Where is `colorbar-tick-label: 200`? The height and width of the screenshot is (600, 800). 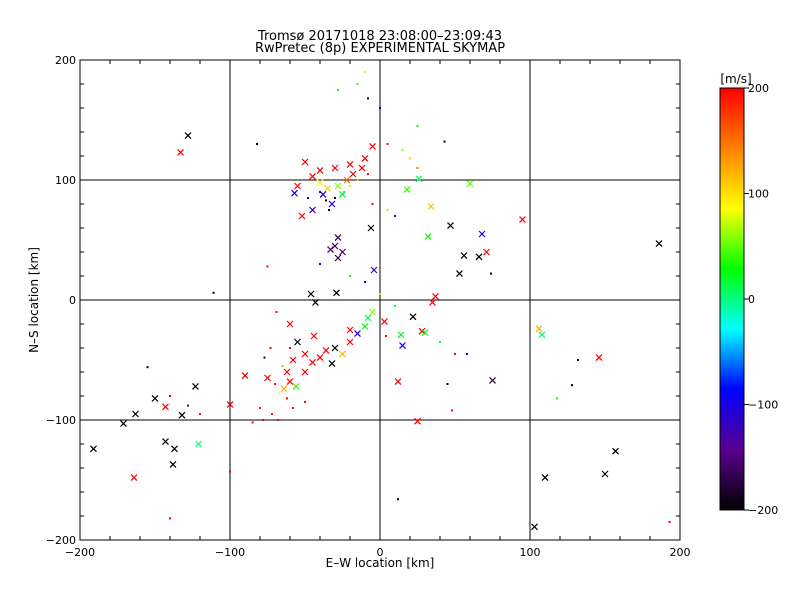 colorbar-tick-label: 200 is located at coordinates (758, 88).